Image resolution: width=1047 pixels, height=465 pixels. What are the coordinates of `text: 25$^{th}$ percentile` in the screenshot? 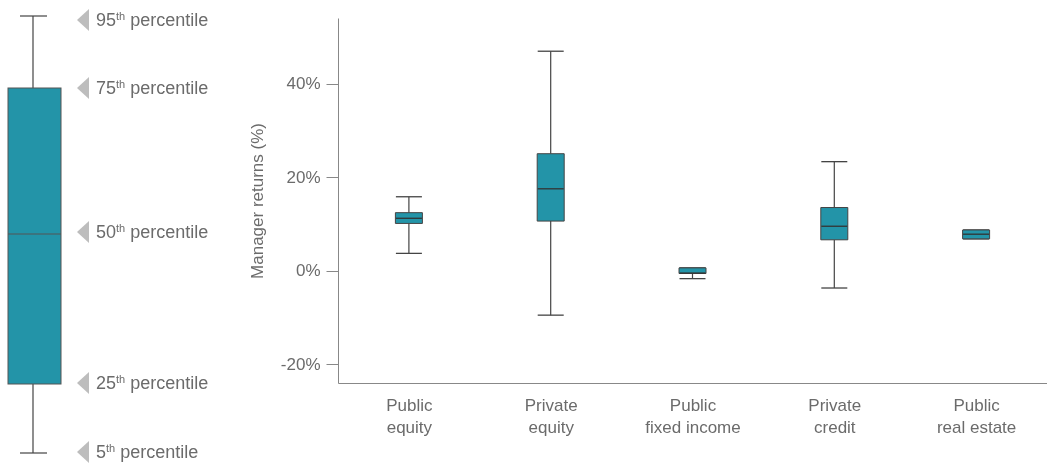 It's located at (152, 383).